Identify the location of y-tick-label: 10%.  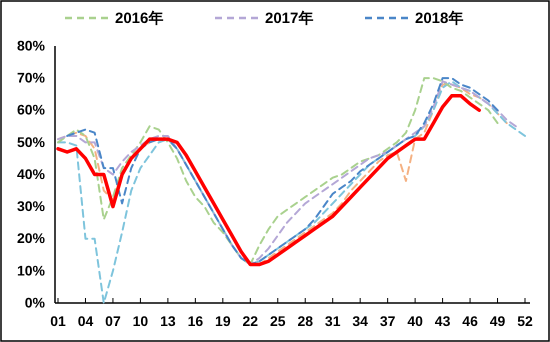
(31, 270).